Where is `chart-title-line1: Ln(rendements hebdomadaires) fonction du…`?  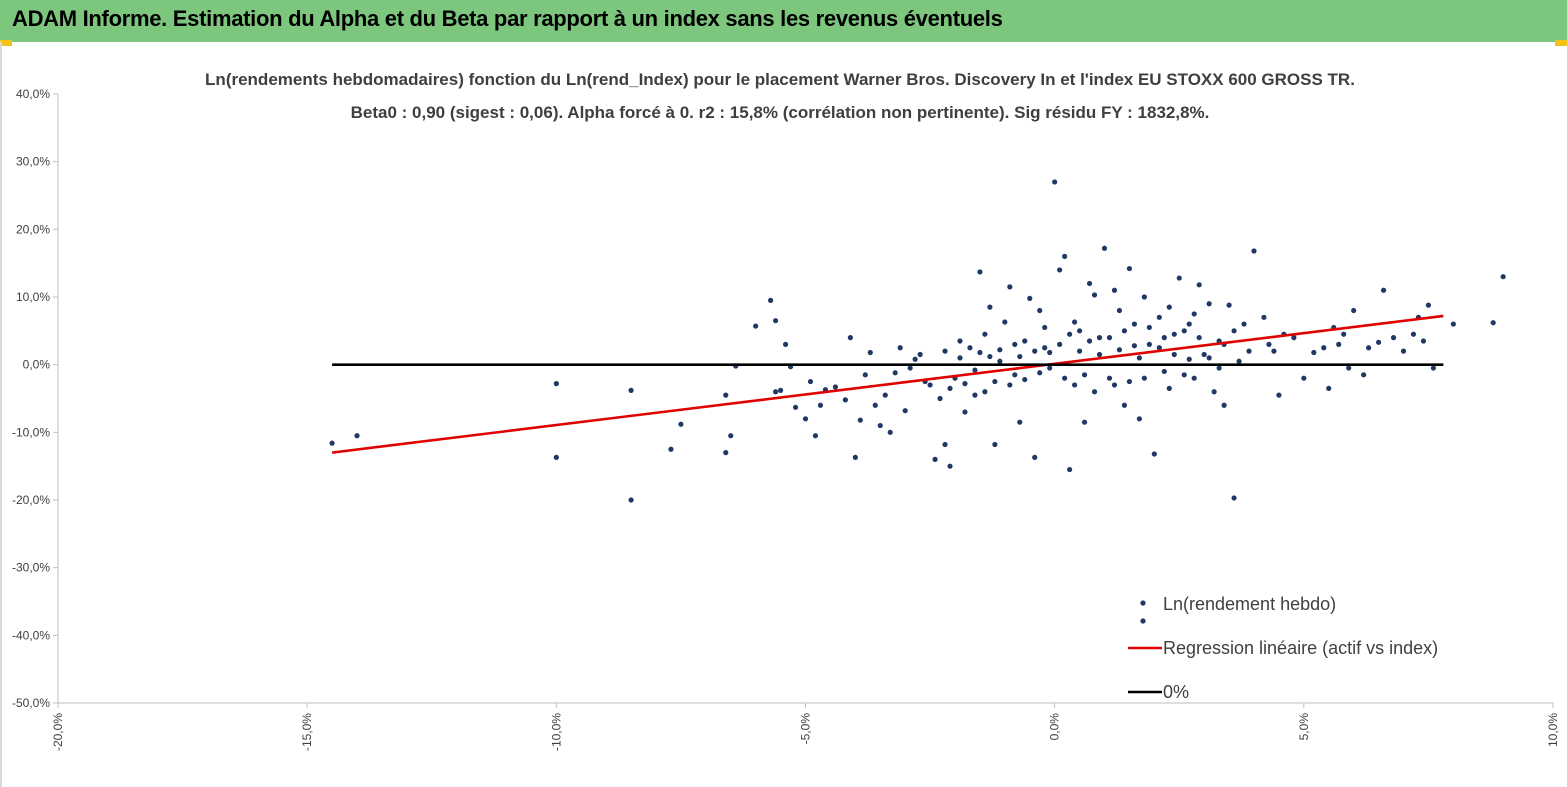 chart-title-line1: Ln(rendements hebdomadaires) fonction du… is located at coordinates (780, 79).